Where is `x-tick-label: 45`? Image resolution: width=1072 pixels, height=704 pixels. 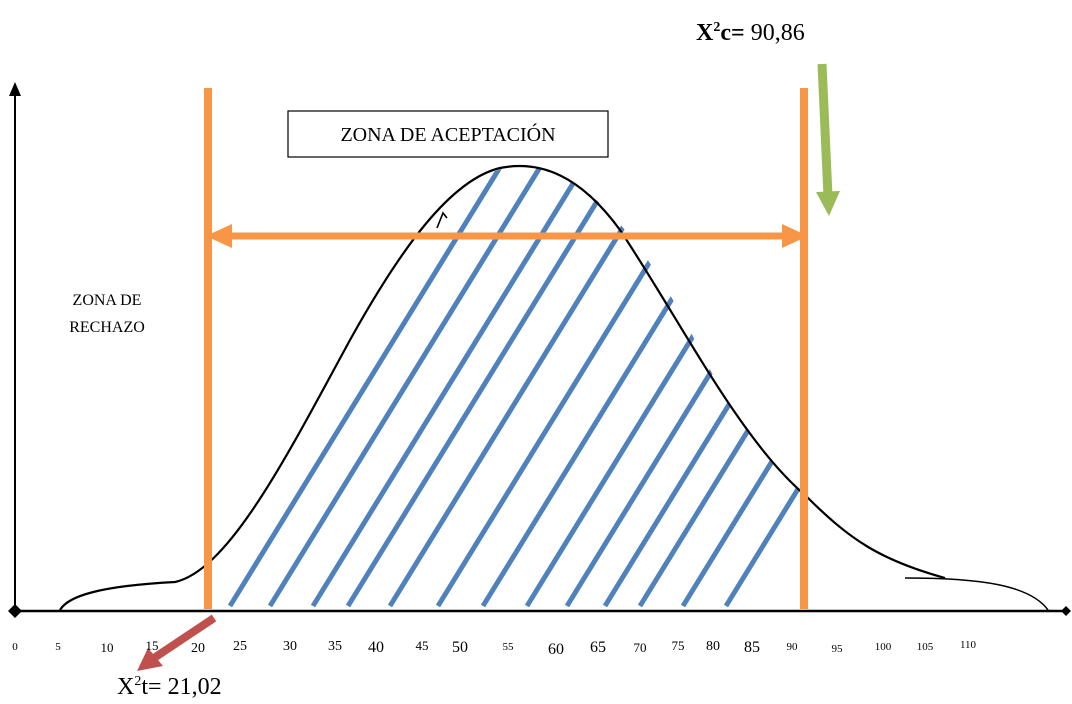
x-tick-label: 45 is located at coordinates (422, 645).